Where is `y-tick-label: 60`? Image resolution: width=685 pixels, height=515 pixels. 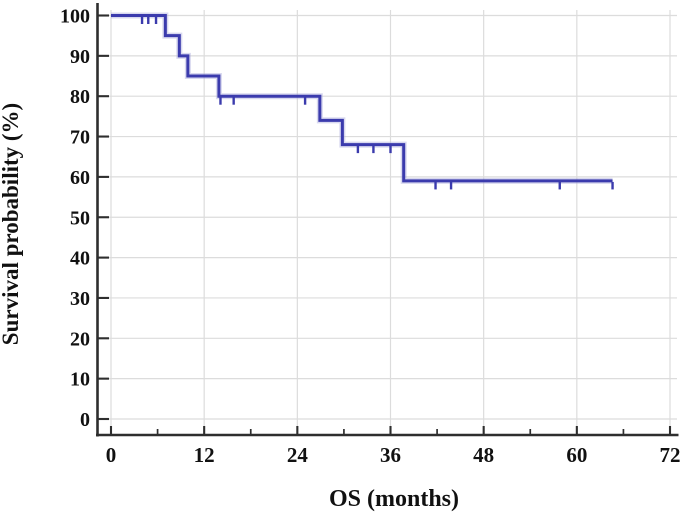 y-tick-label: 60 is located at coordinates (80, 178).